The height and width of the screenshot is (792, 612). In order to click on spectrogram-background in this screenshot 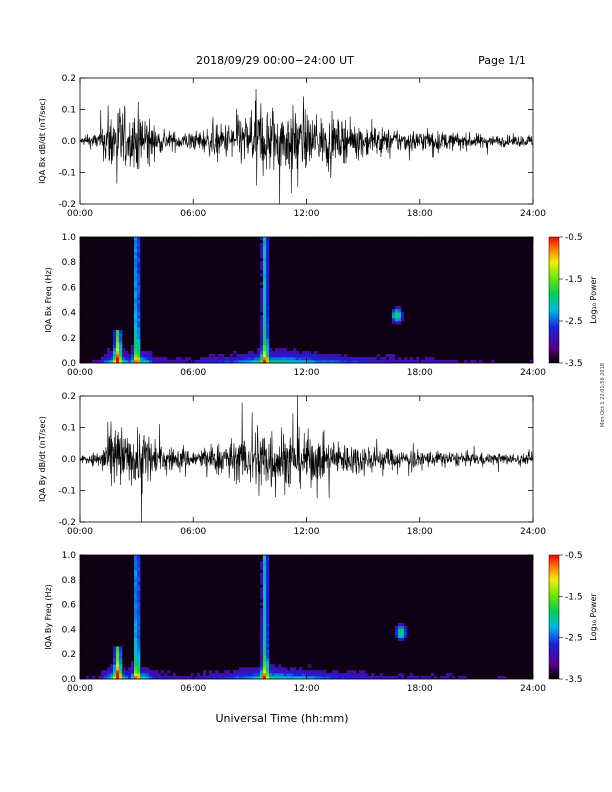, I will do `click(306, 300)`.